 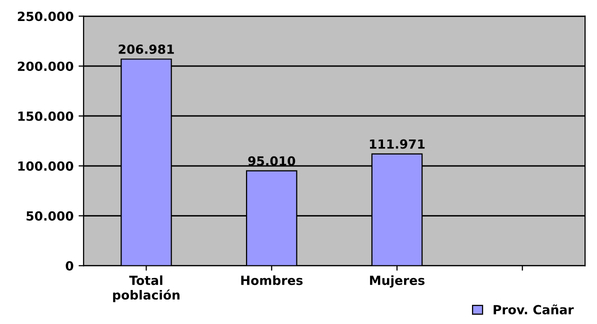 I want to click on data-label: 111.971, so click(x=397, y=144).